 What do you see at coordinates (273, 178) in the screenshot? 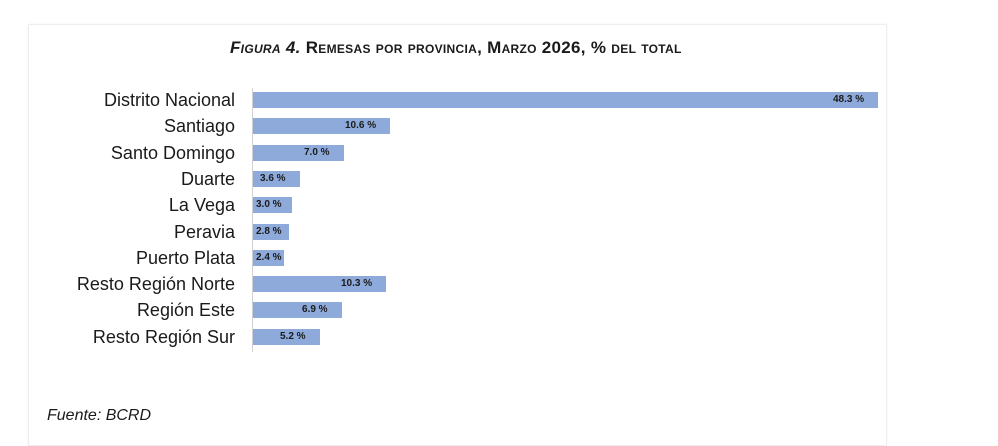
I see `data-label: 3.6 %` at bounding box center [273, 178].